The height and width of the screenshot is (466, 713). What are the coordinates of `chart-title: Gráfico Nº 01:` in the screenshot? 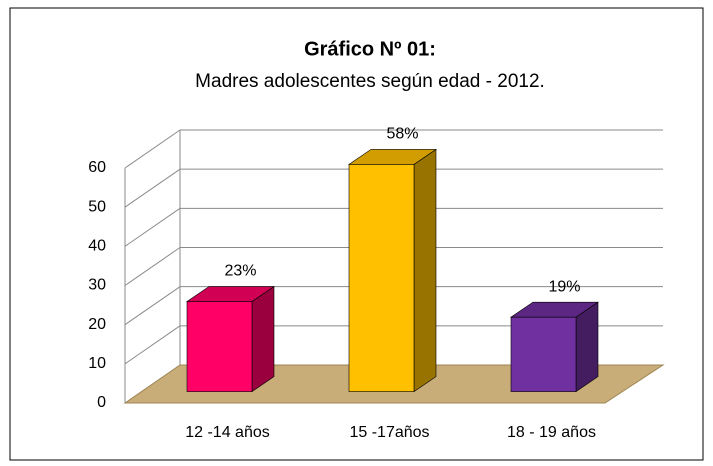 It's located at (370, 49).